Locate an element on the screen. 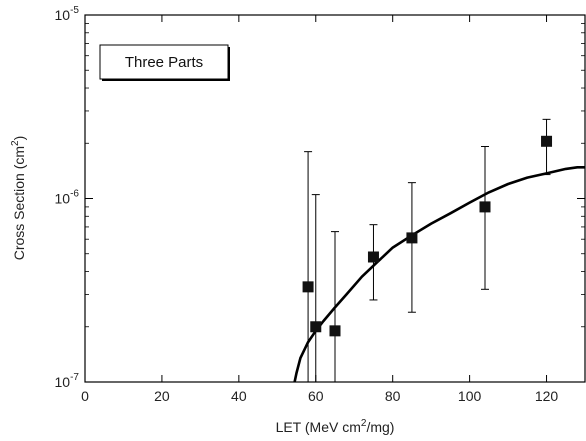 This screenshot has height=441, width=586. x-tick-label: 40 is located at coordinates (239, 396).